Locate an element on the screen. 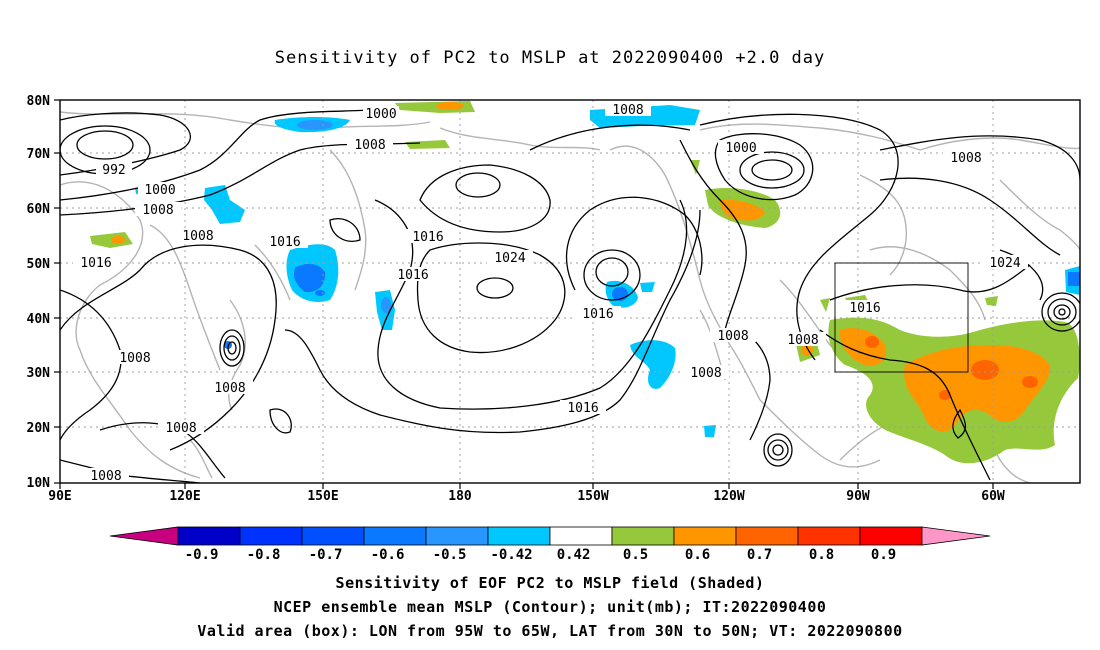 Image resolution: width=1100 pixels, height=650 pixels. lat-label: 40N is located at coordinates (39, 319).